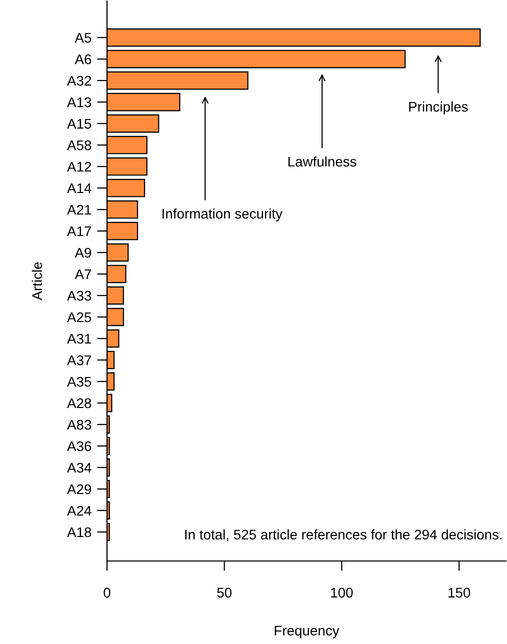  What do you see at coordinates (79, 446) in the screenshot?
I see `y-tick-label: A36` at bounding box center [79, 446].